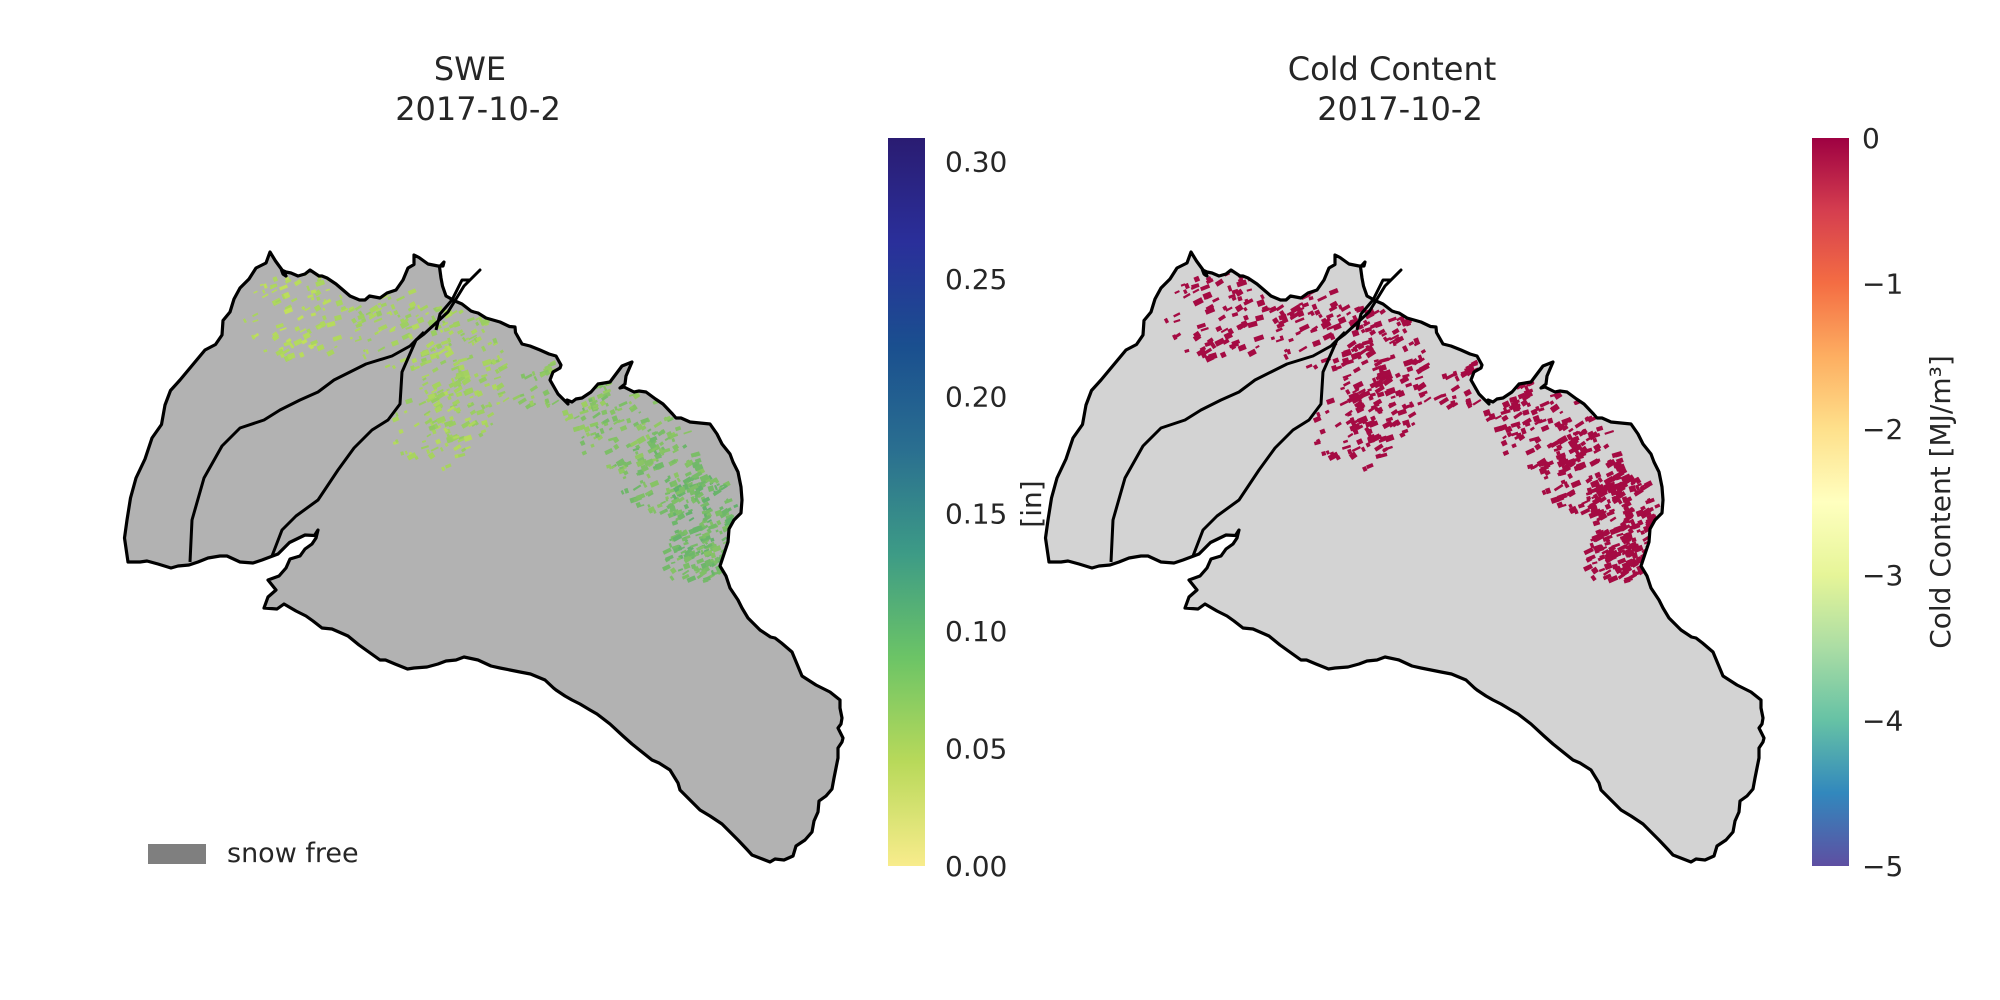  I want to click on cold-content-colorbar-label: Cold Content [MJ/m³], so click(1940, 502).